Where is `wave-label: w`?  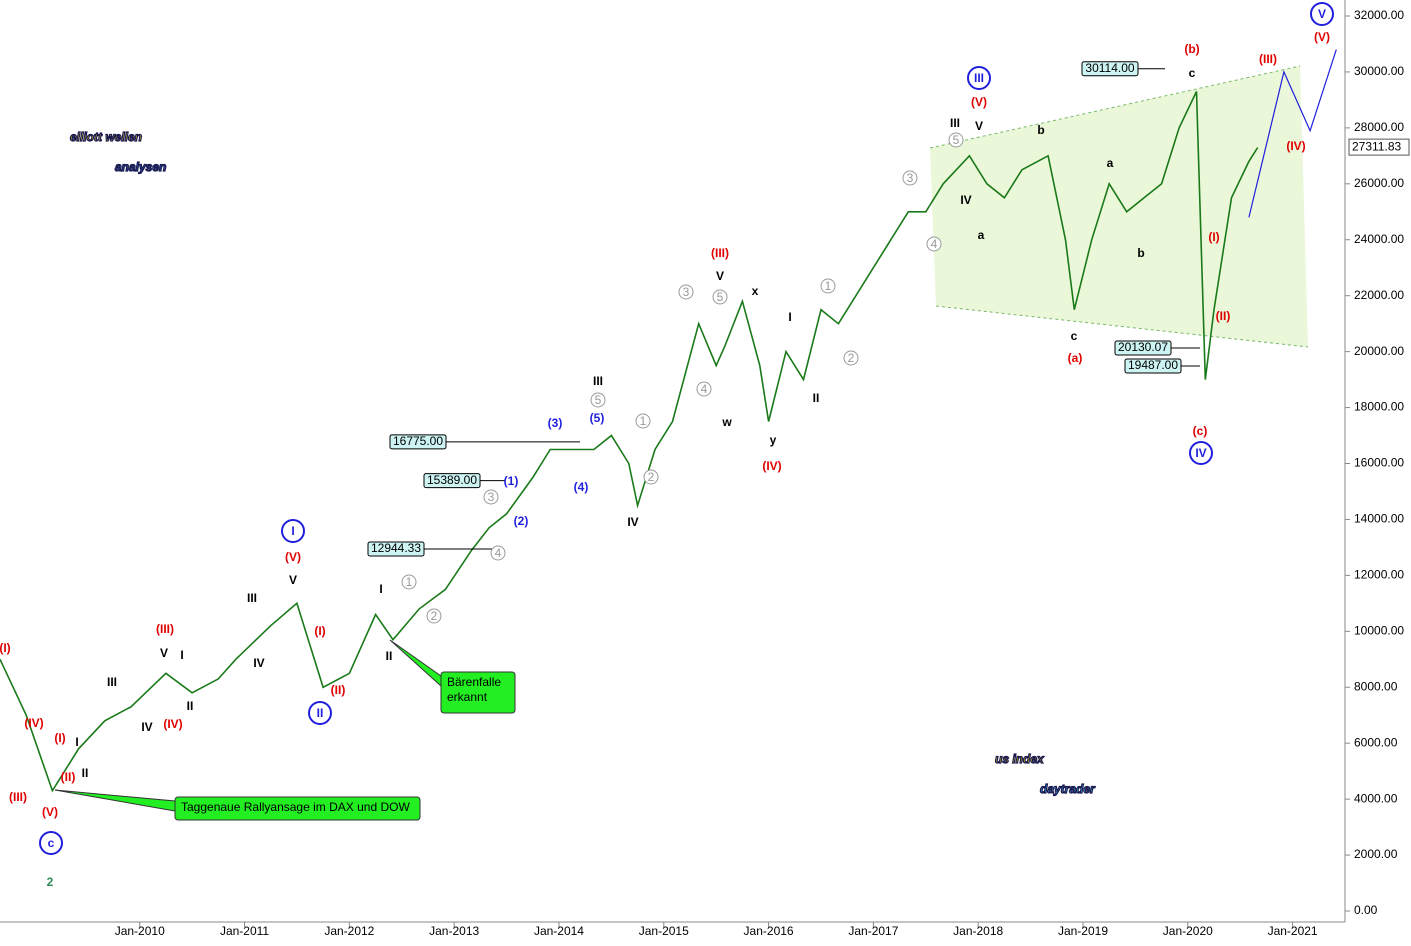 wave-label: w is located at coordinates (726, 422).